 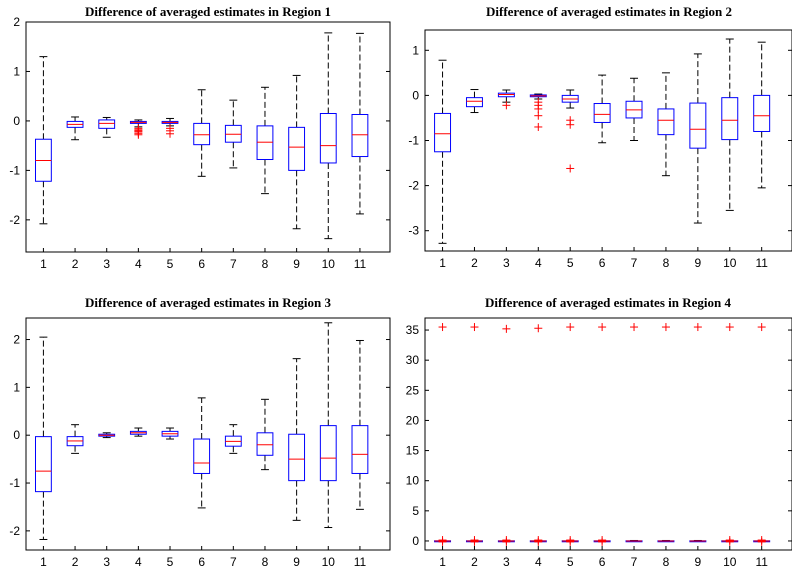 I want to click on y-tick-label: 2, so click(x=16, y=340).